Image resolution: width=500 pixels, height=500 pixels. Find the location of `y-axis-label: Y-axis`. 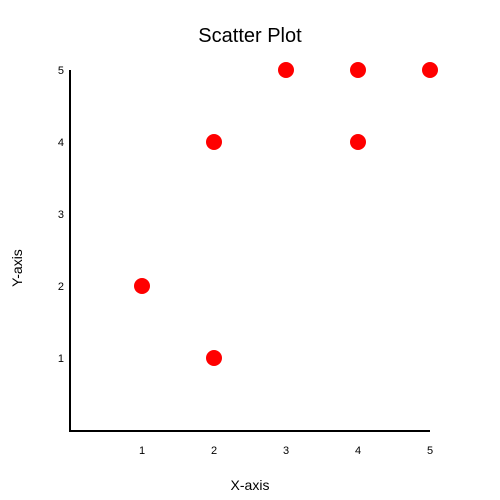

y-axis-label: Y-axis is located at coordinates (17, 268).